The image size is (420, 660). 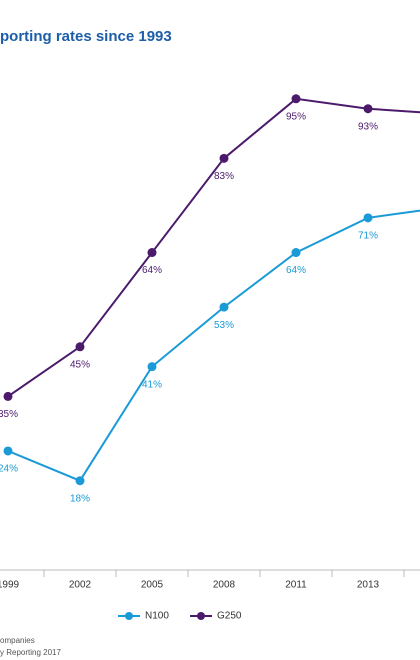 I want to click on data-label: 45%, so click(x=80, y=364).